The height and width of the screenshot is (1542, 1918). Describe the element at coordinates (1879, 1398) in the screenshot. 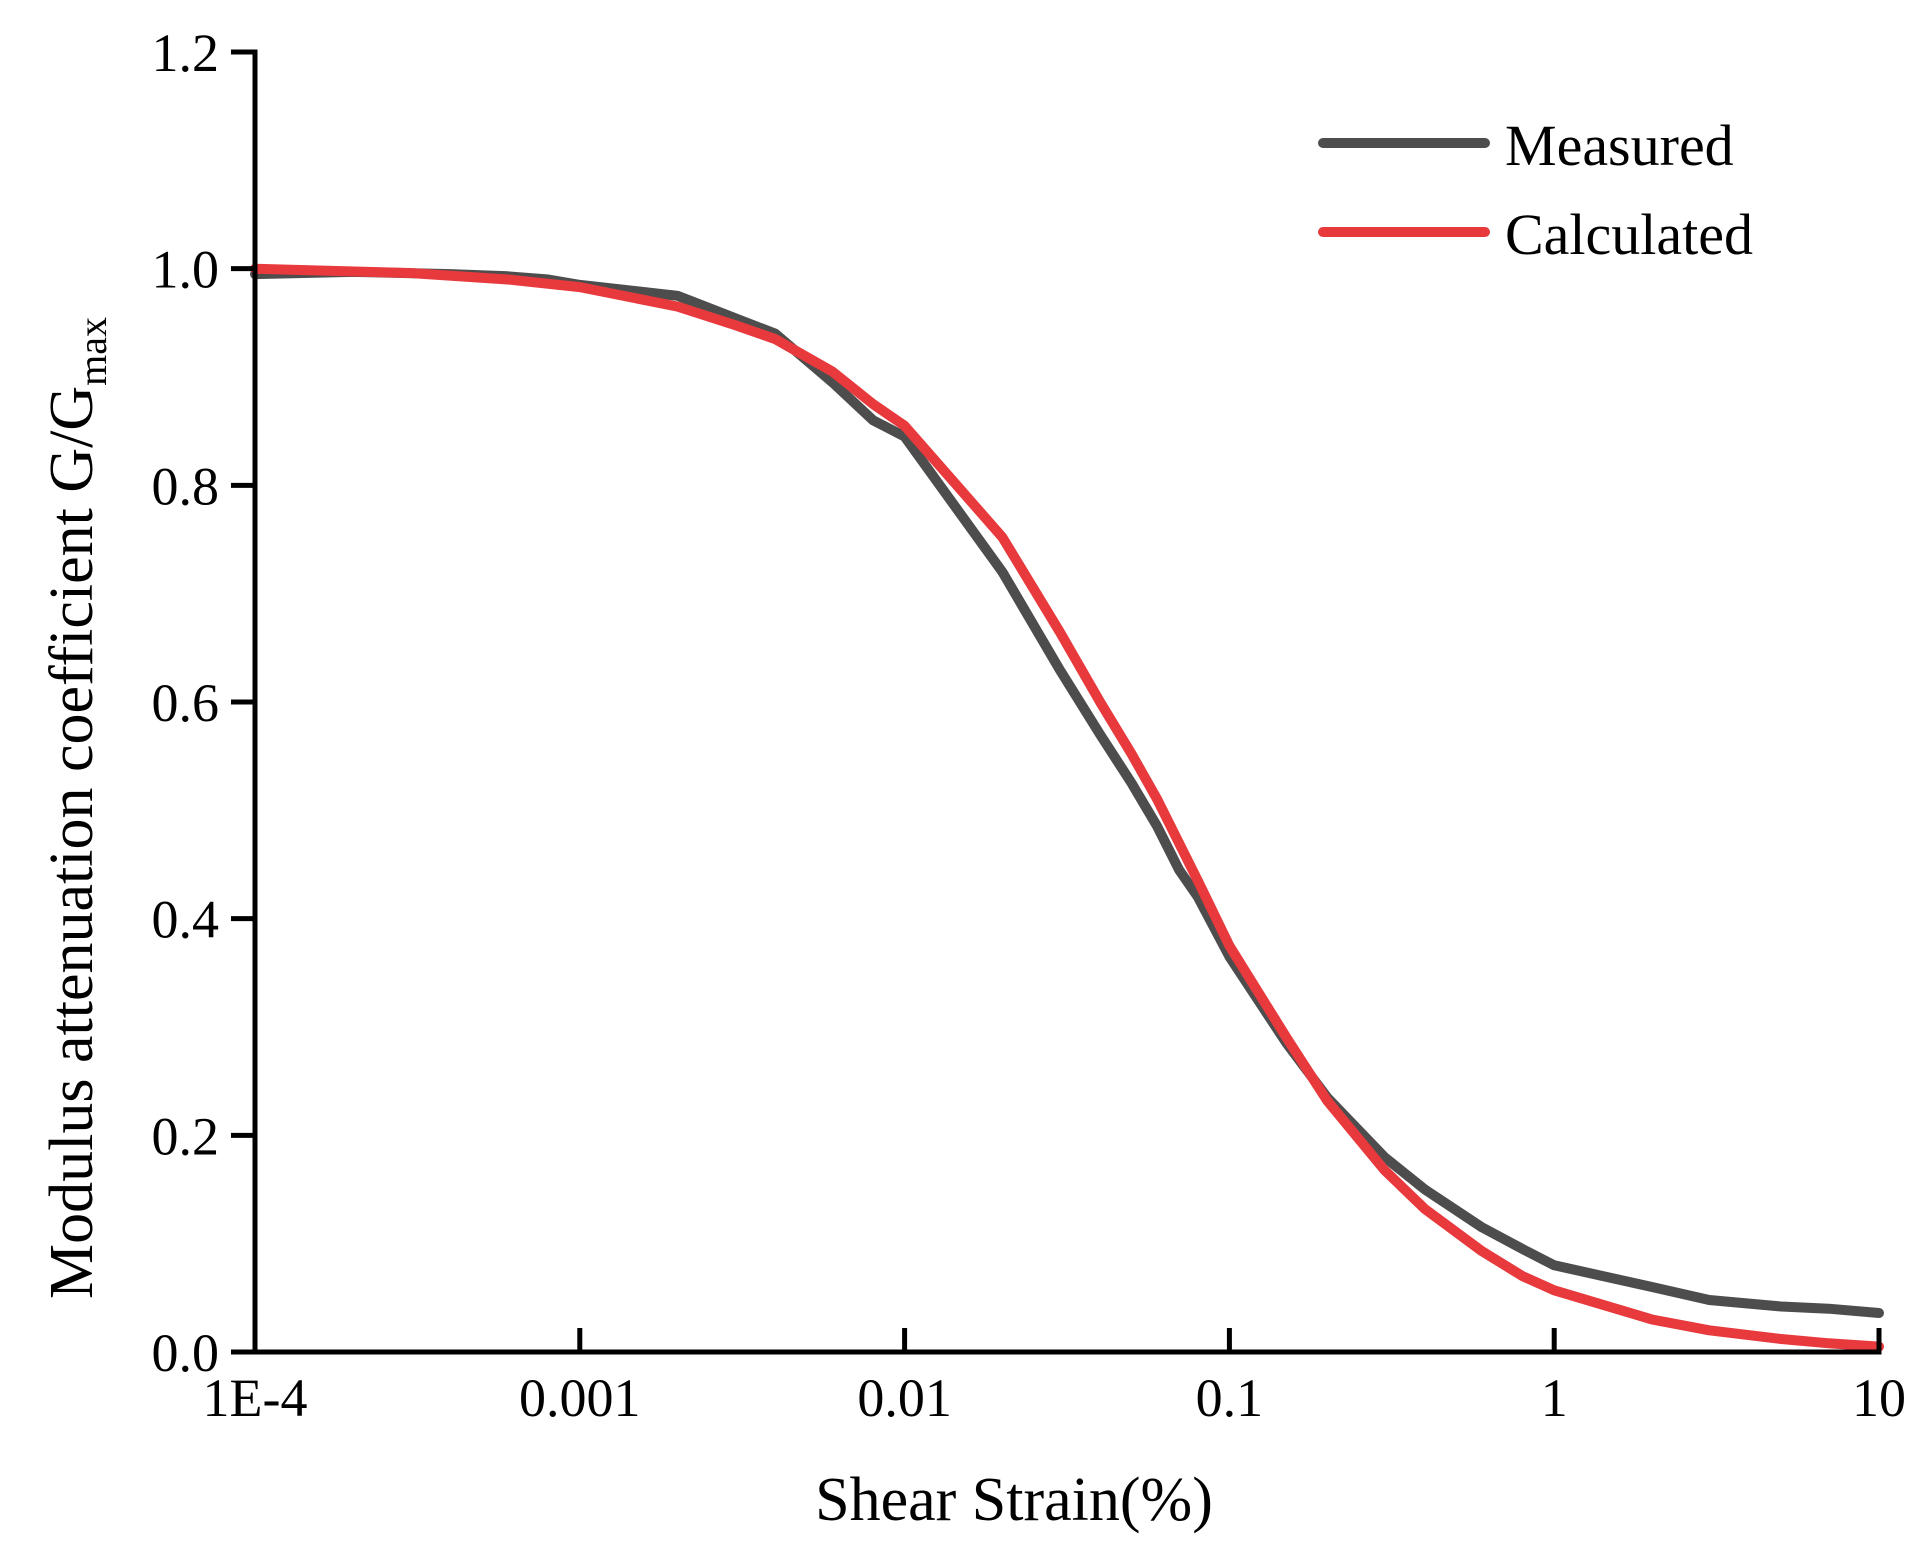

I see `x-tick-label-5: 10` at that location.